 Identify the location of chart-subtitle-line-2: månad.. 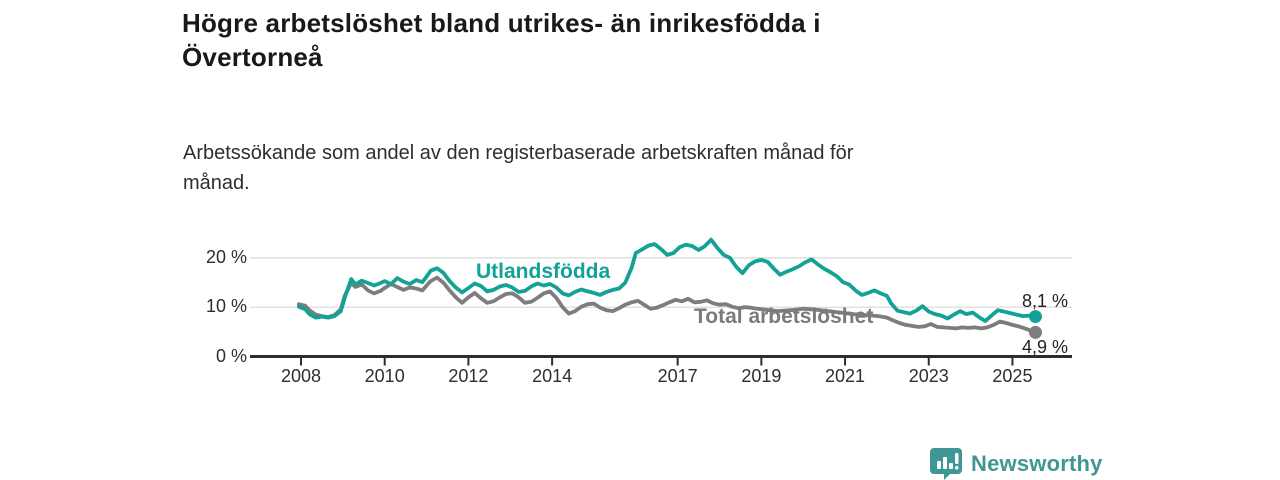
(216, 183).